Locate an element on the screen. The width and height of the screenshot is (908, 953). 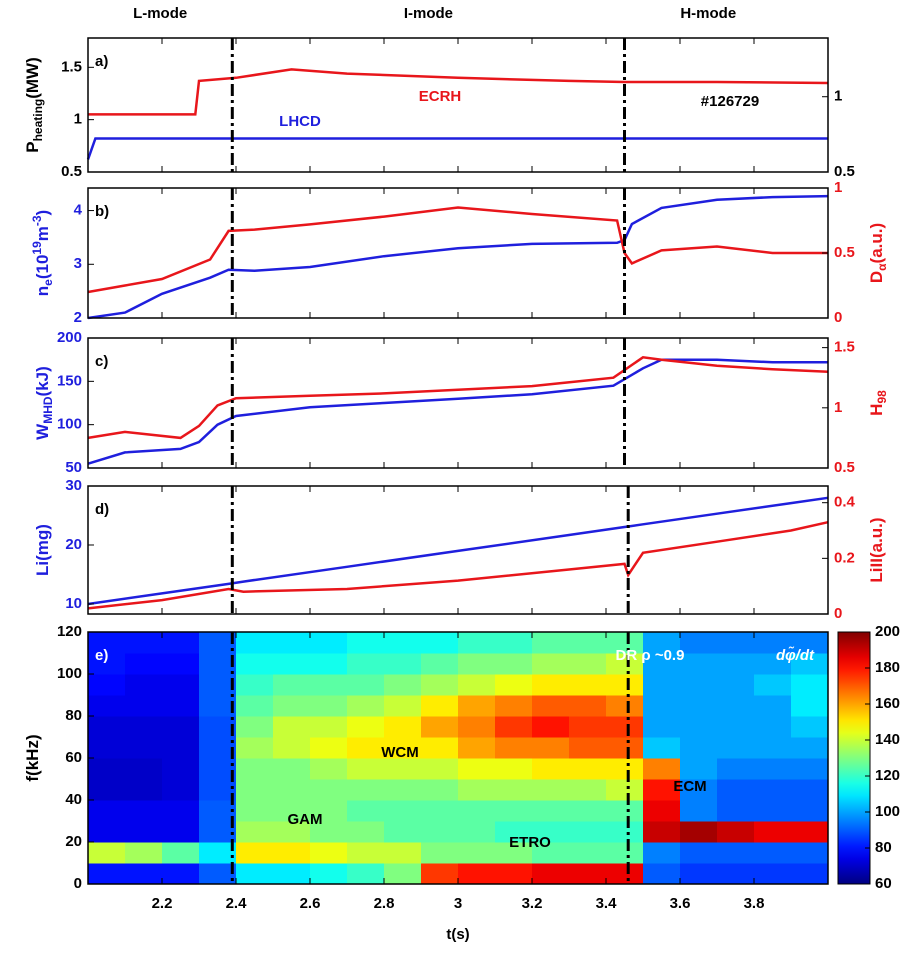
axis-label-part: f(kHz) is located at coordinates (32, 757).